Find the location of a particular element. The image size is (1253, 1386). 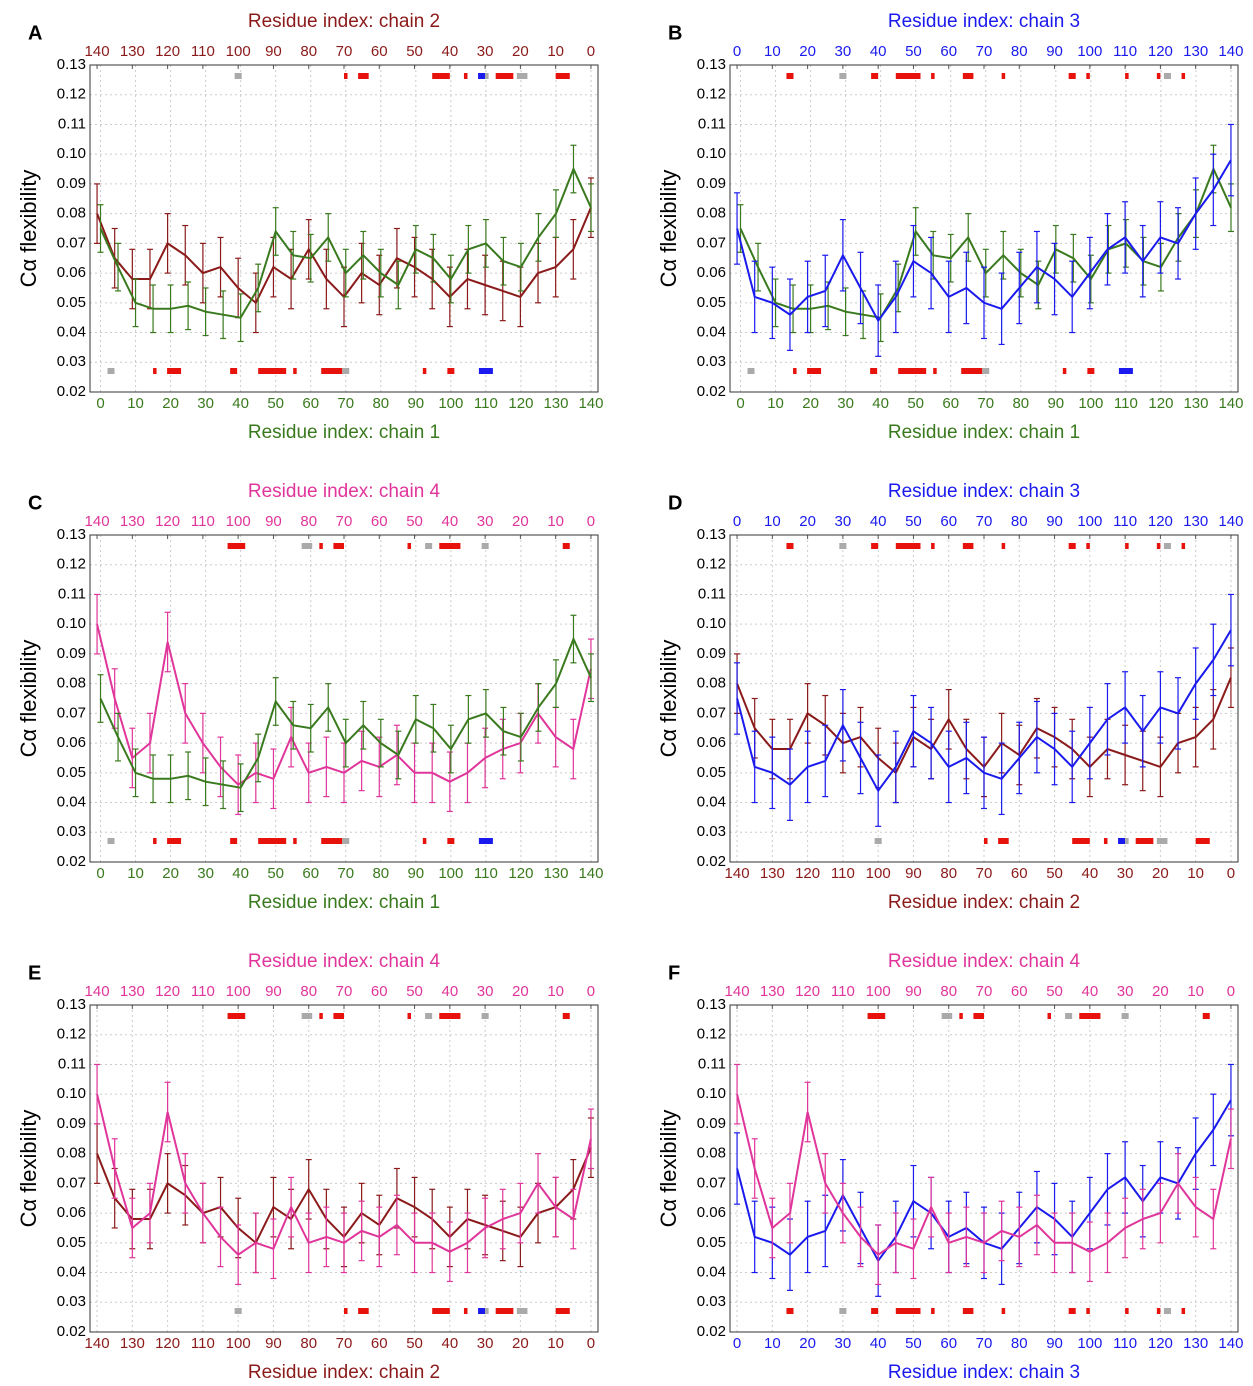

x2-tick-label: 110 is located at coordinates (203, 521).